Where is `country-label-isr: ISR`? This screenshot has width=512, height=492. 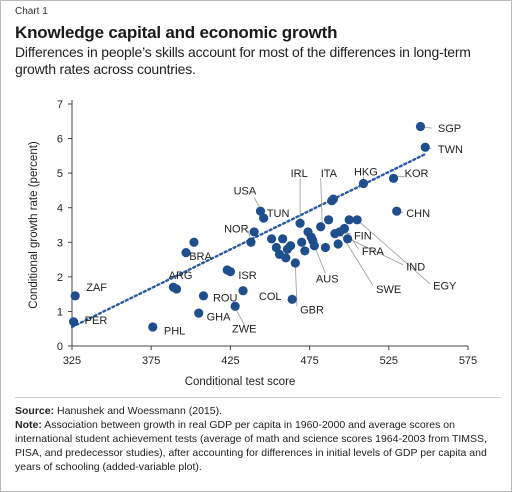
country-label-isr: ISR is located at coordinates (247, 276).